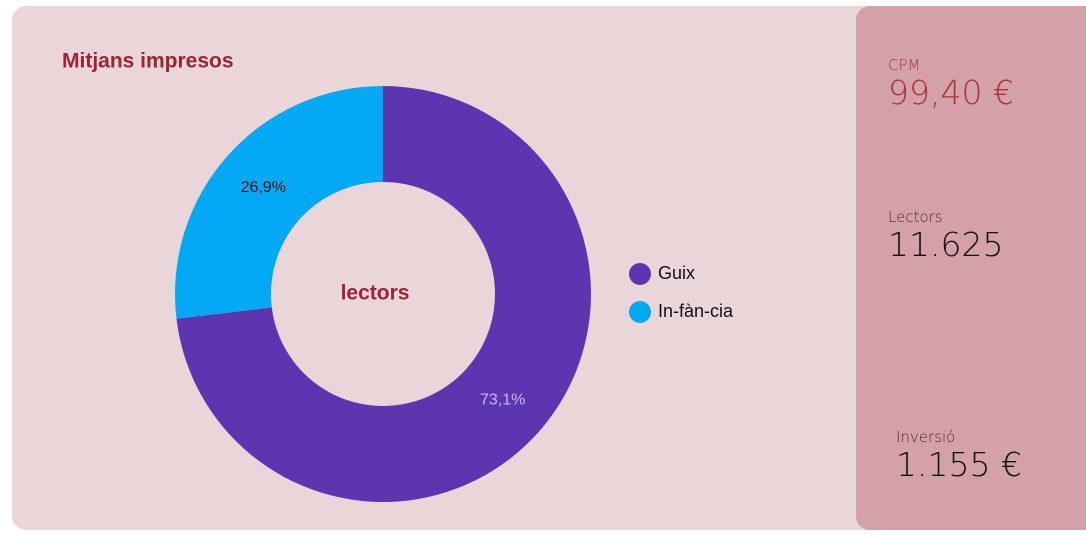 The height and width of the screenshot is (535, 1086). I want to click on kpi-value: 1.155 €, so click(959, 464).